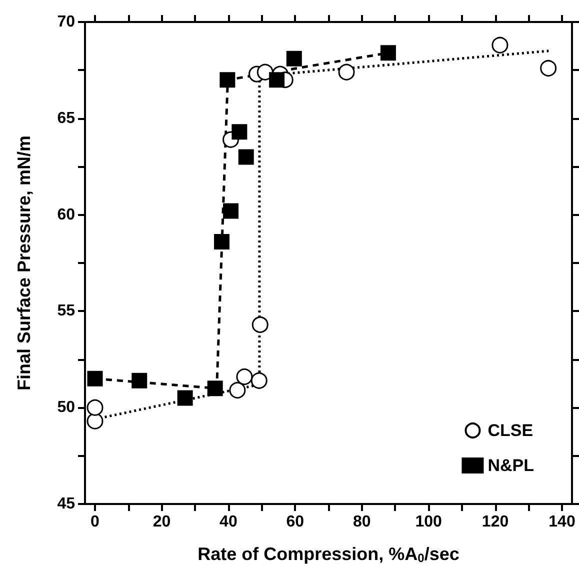 The height and width of the screenshot is (574, 579). I want to click on x-tick-label: 100, so click(428, 522).